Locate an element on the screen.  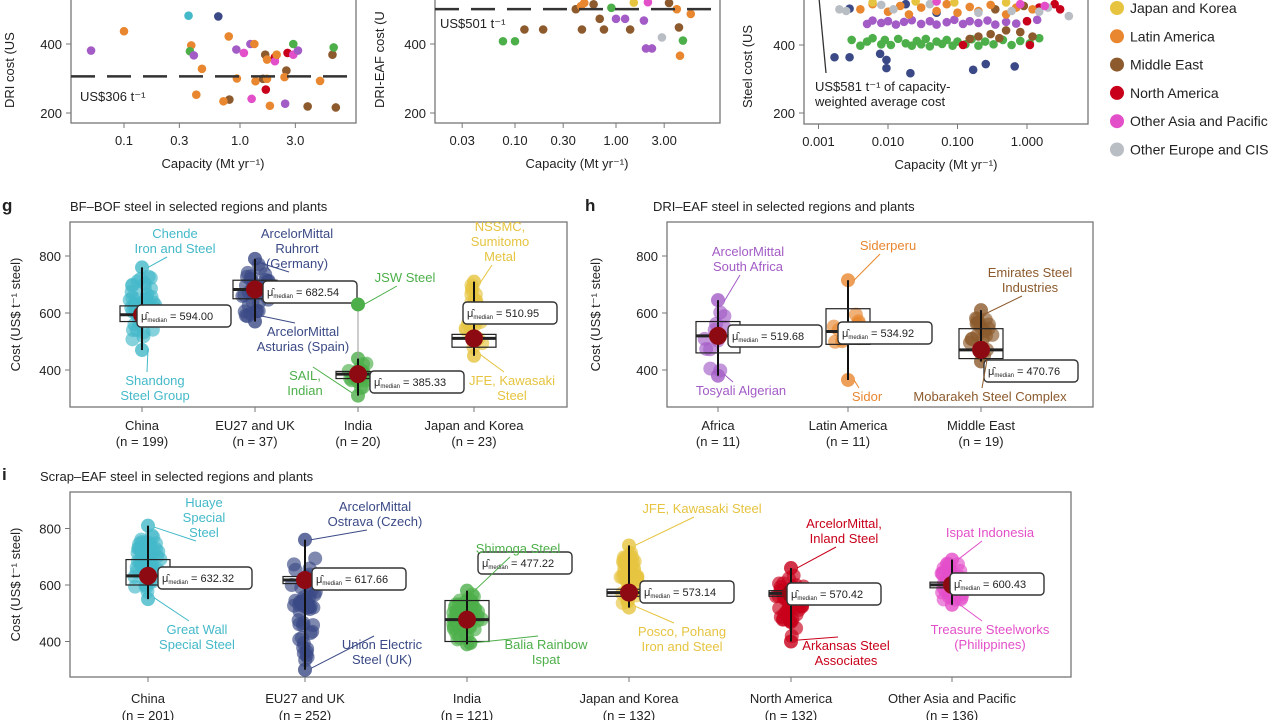
reference-label: weighted average cost is located at coordinates (879, 101).